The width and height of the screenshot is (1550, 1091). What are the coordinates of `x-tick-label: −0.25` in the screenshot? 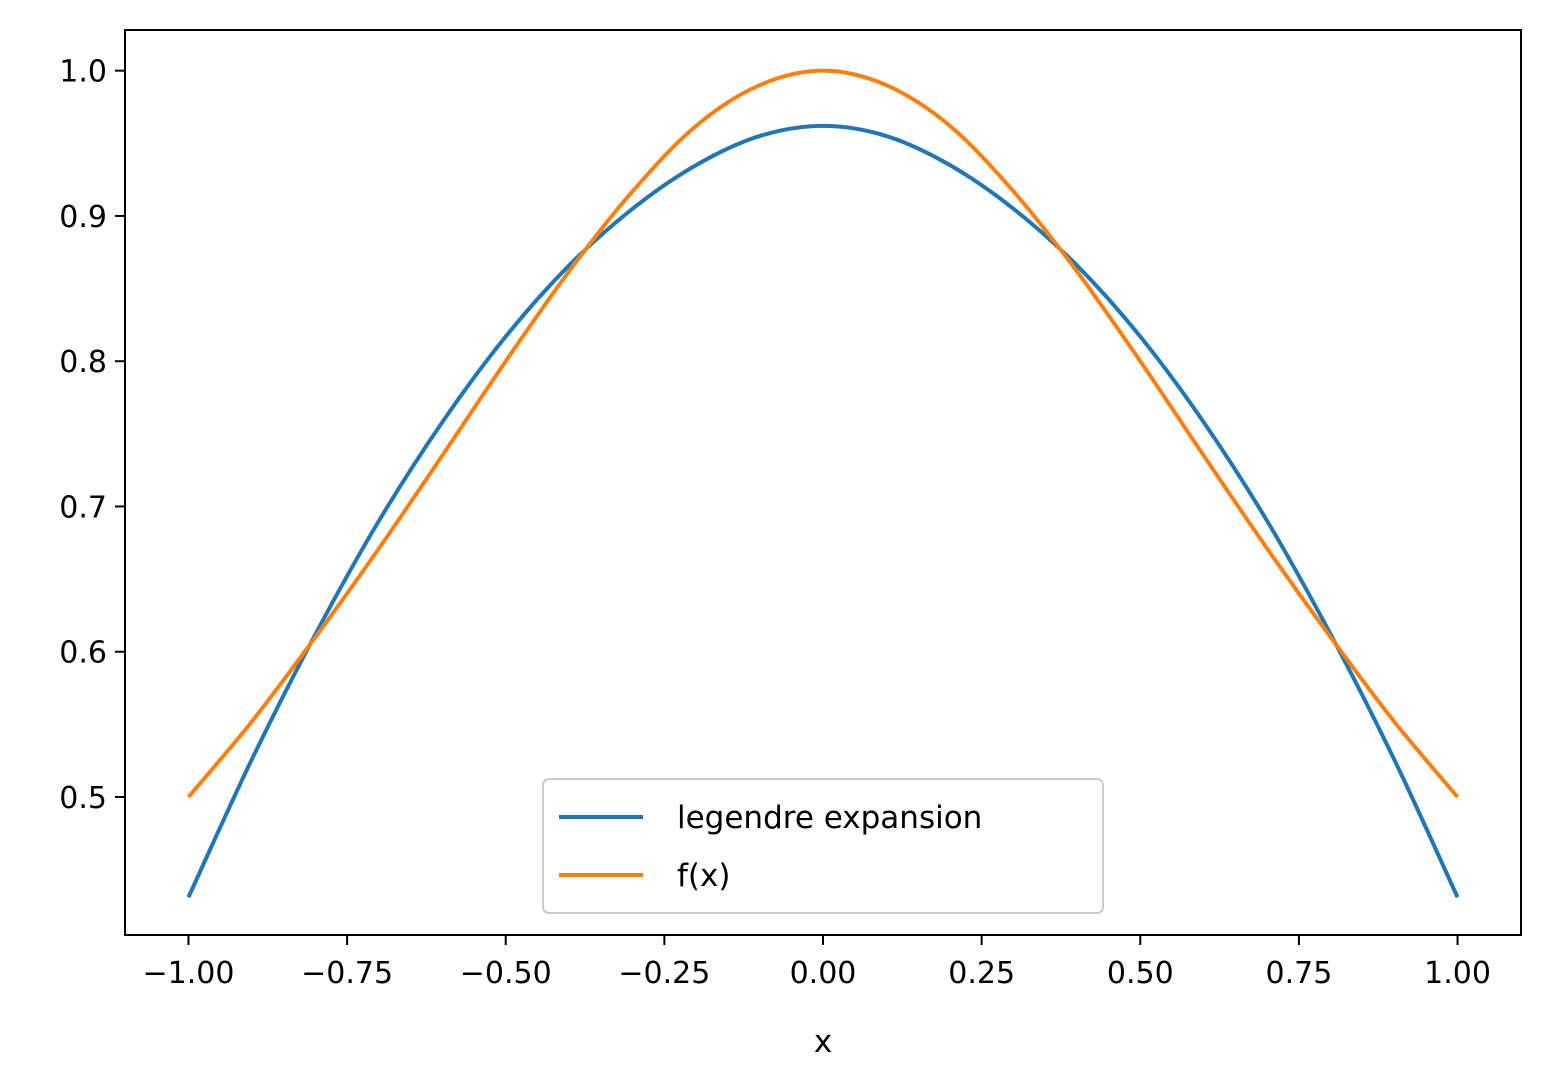 It's located at (664, 973).